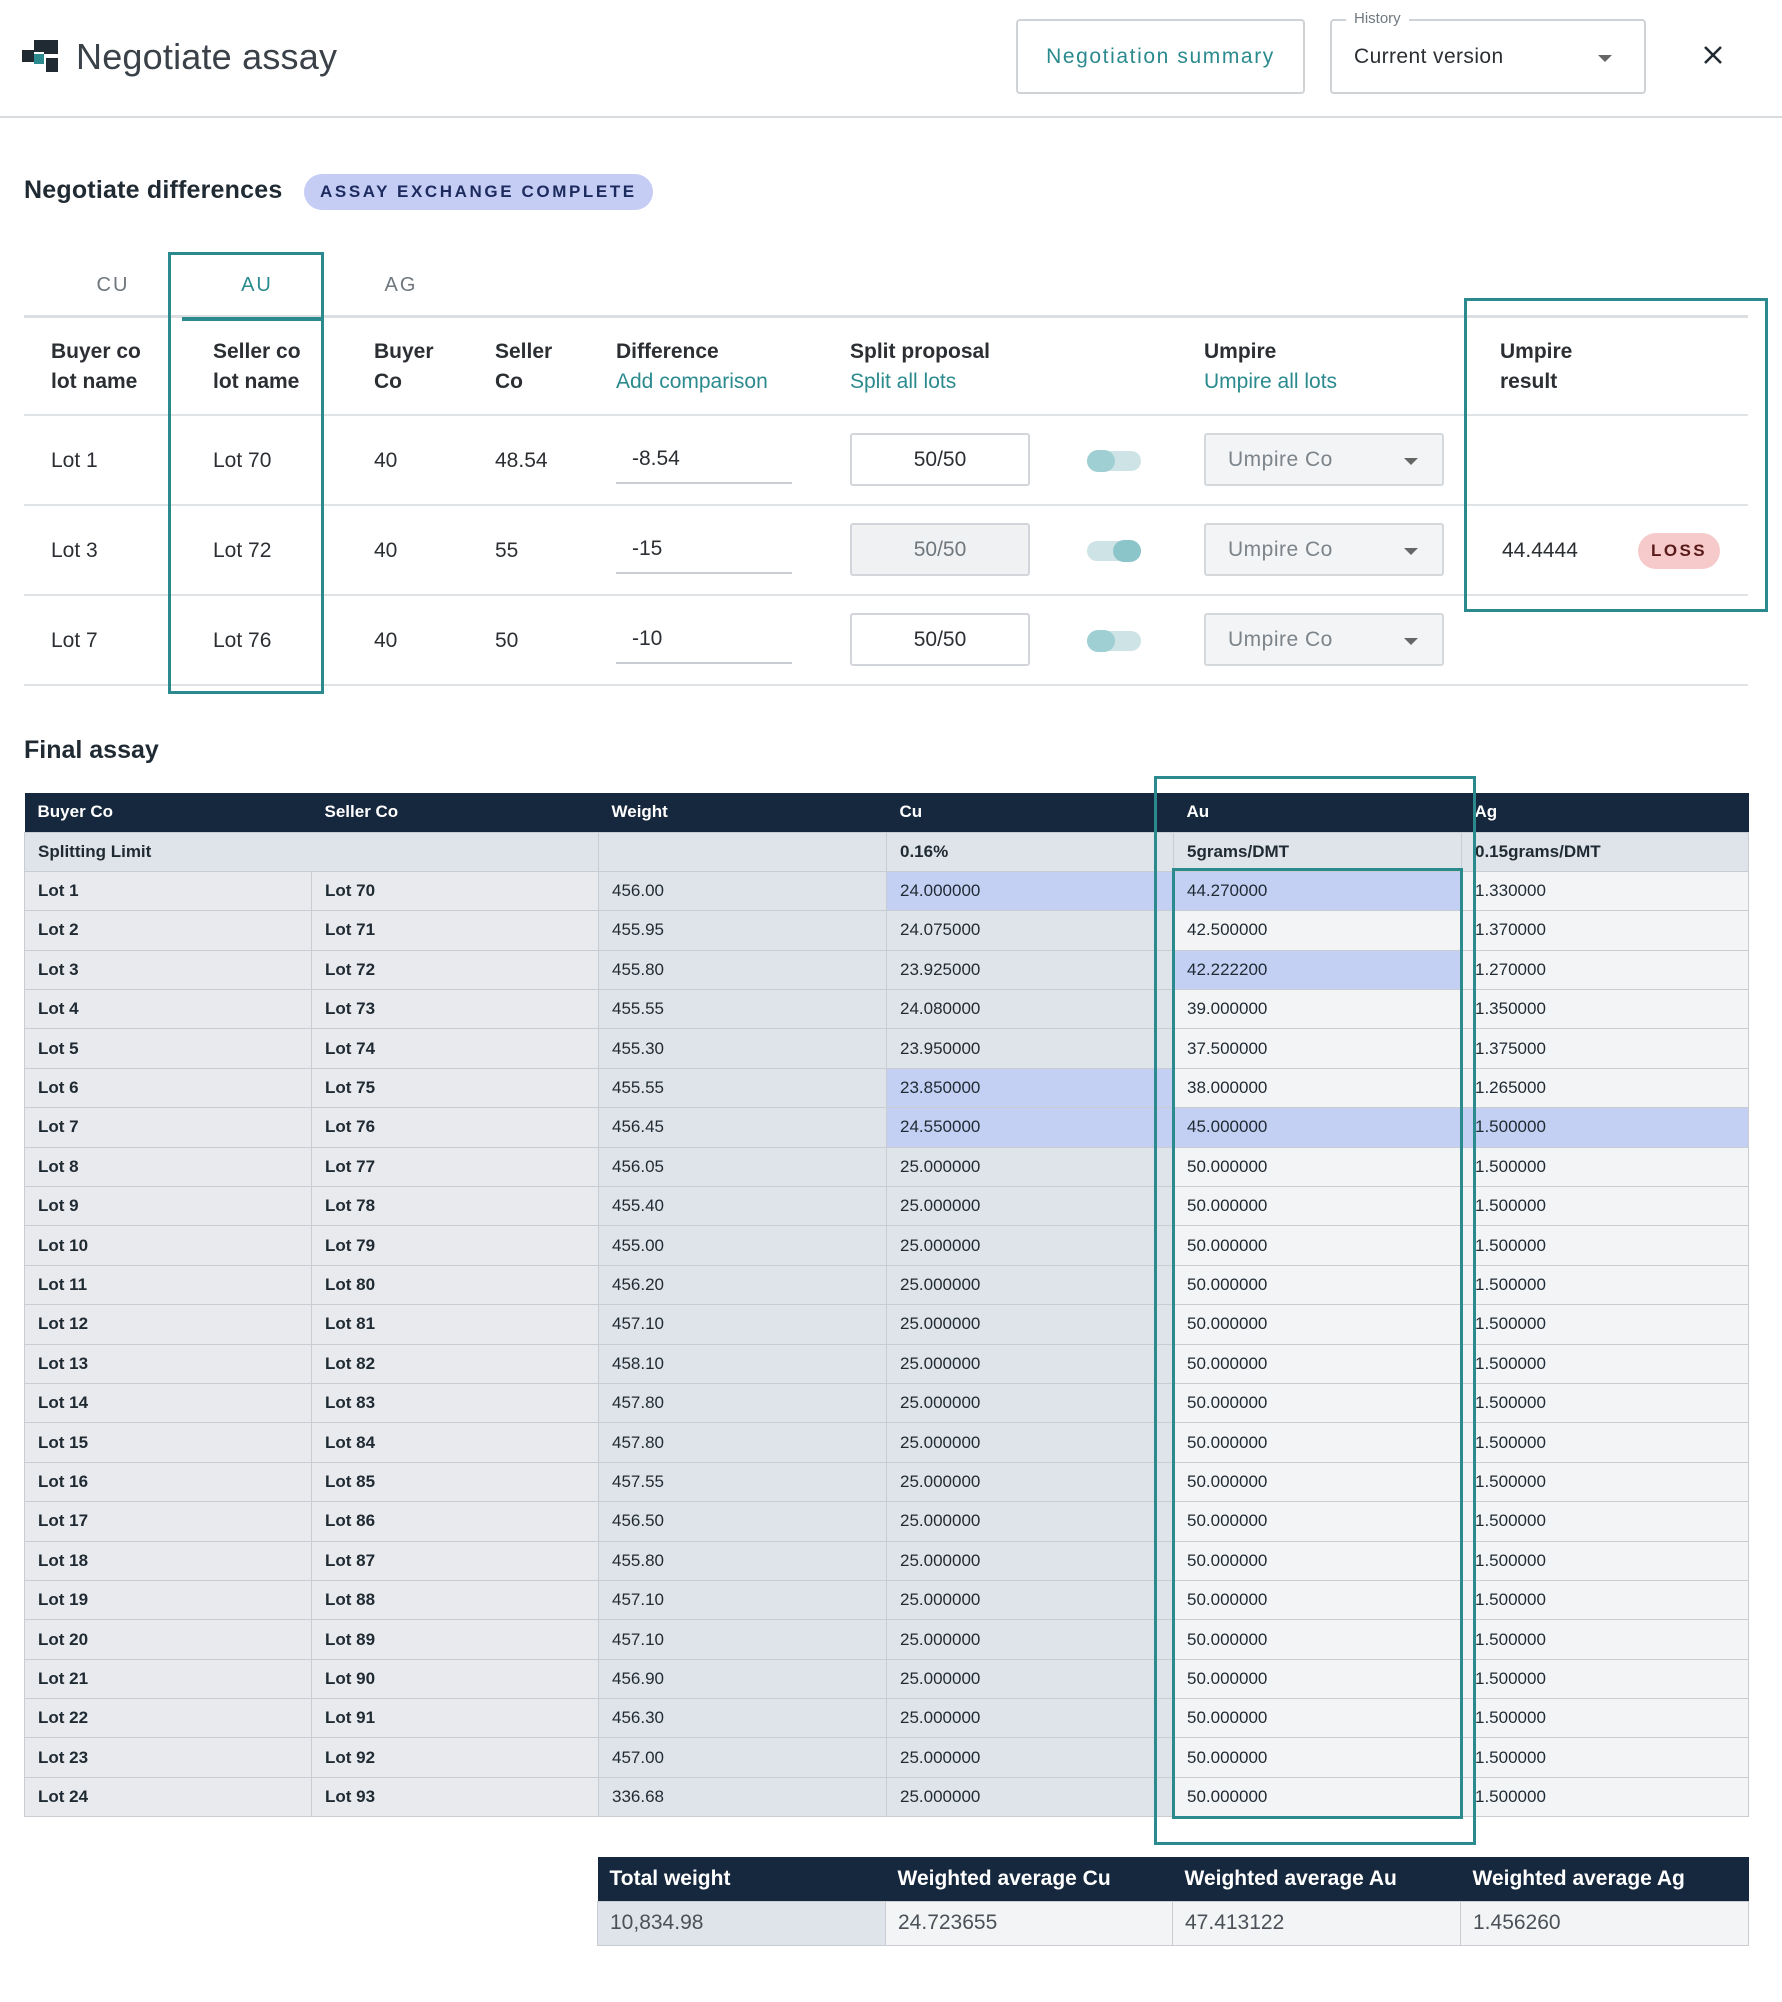 The height and width of the screenshot is (2002, 1782). What do you see at coordinates (1488, 52) in the screenshot?
I see `history-select: History Current version` at bounding box center [1488, 52].